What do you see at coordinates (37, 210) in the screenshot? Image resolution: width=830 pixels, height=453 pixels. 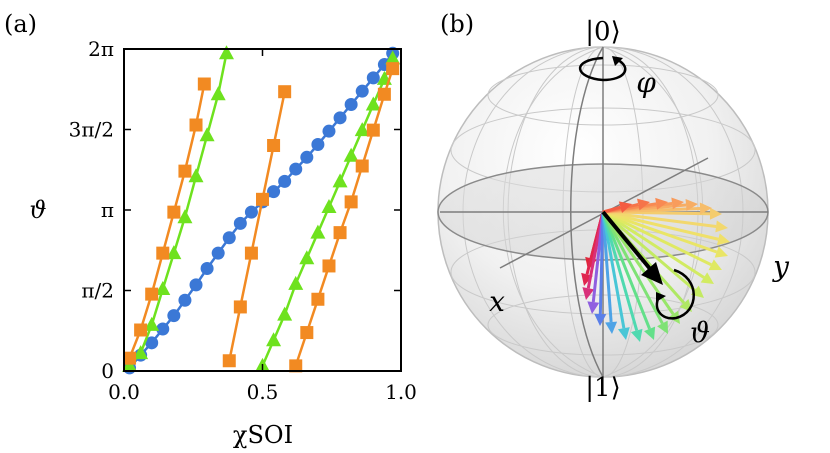 I see `y-axis-label: ϑ` at bounding box center [37, 210].